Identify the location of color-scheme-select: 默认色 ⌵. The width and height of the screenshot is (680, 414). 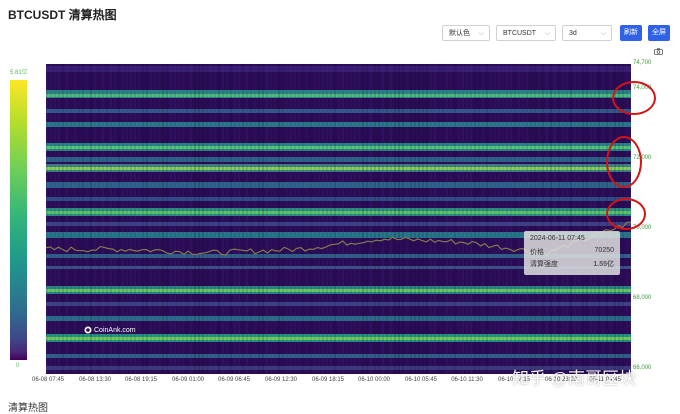
(466, 33).